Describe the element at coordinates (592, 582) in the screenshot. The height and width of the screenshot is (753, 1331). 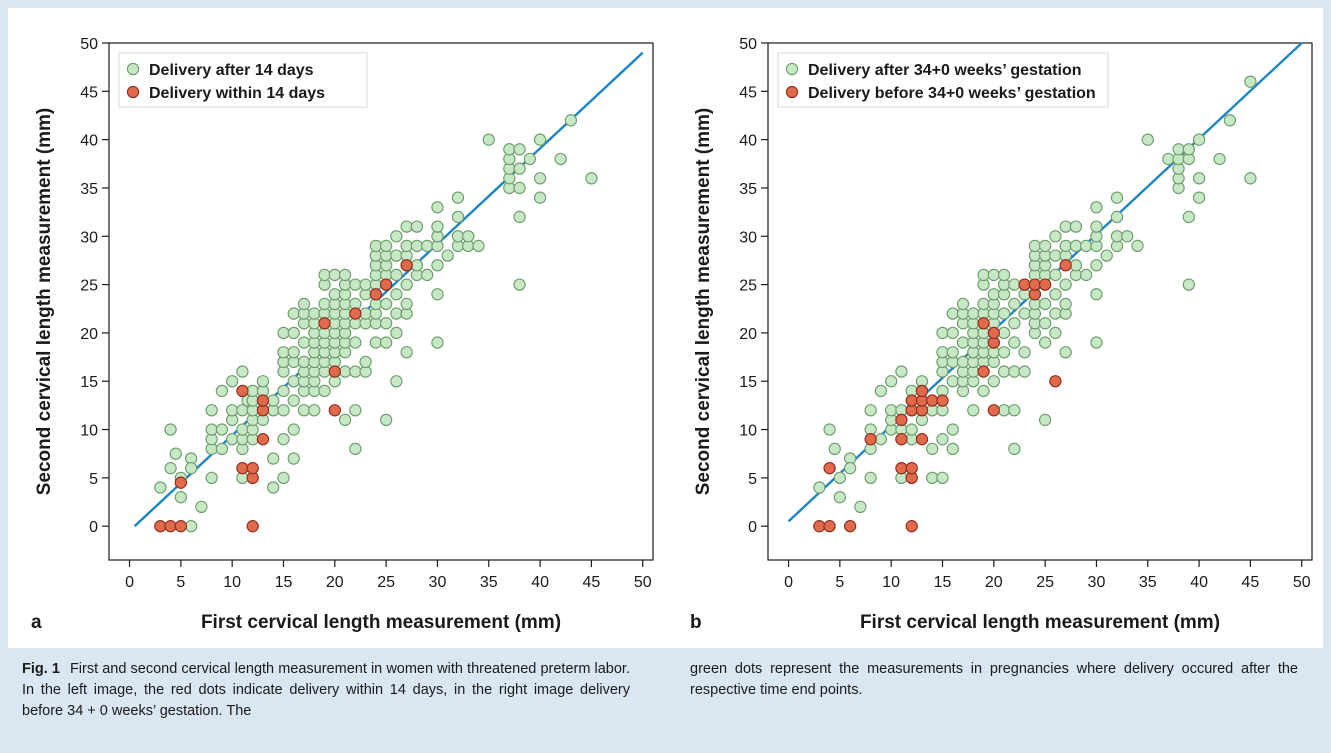
I see `panel-a-x-tick-label: 45` at that location.